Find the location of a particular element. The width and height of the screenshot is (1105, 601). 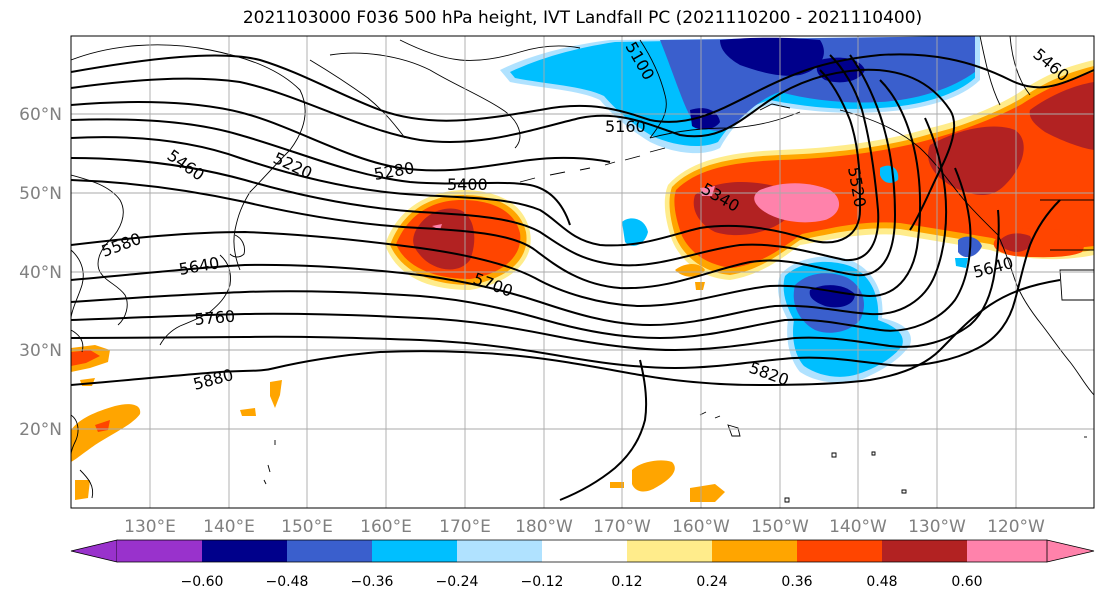

contour-label: 5160 is located at coordinates (625, 126).